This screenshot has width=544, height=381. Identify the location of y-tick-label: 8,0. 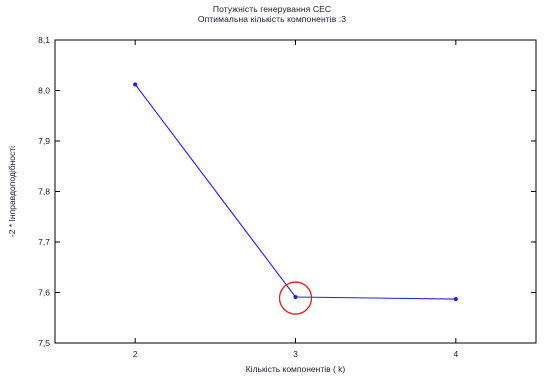
(44, 91).